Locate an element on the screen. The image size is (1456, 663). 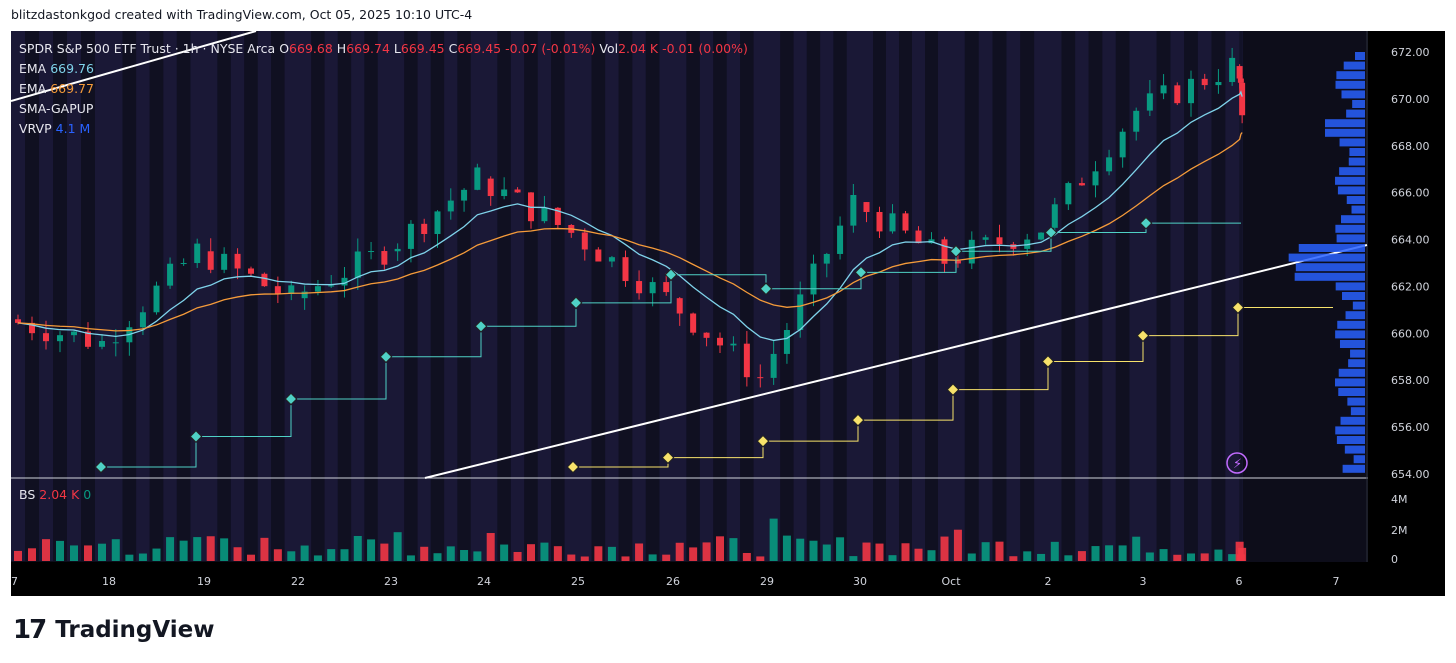
time-tick-label: 19 is located at coordinates (204, 581).